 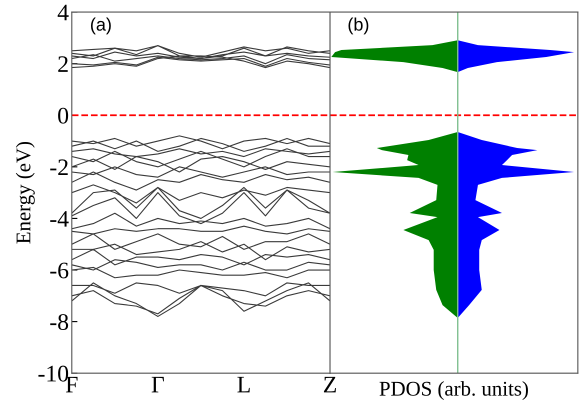 I want to click on y-tick-label: 0, so click(x=63, y=116).